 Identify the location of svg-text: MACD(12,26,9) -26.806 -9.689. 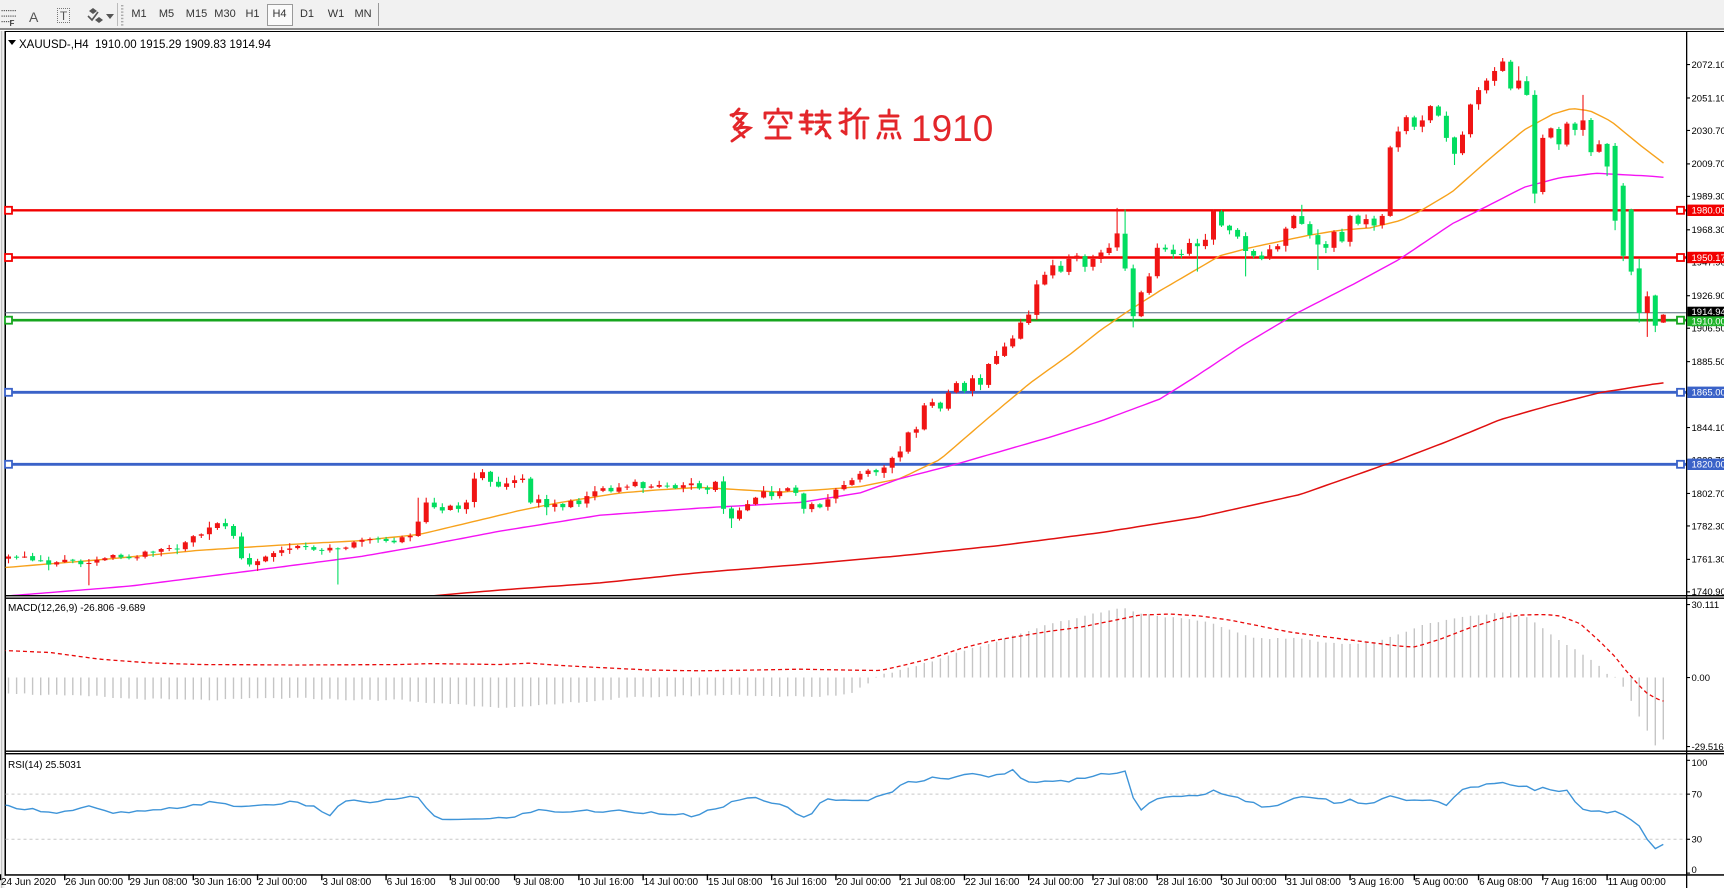
(77, 608).